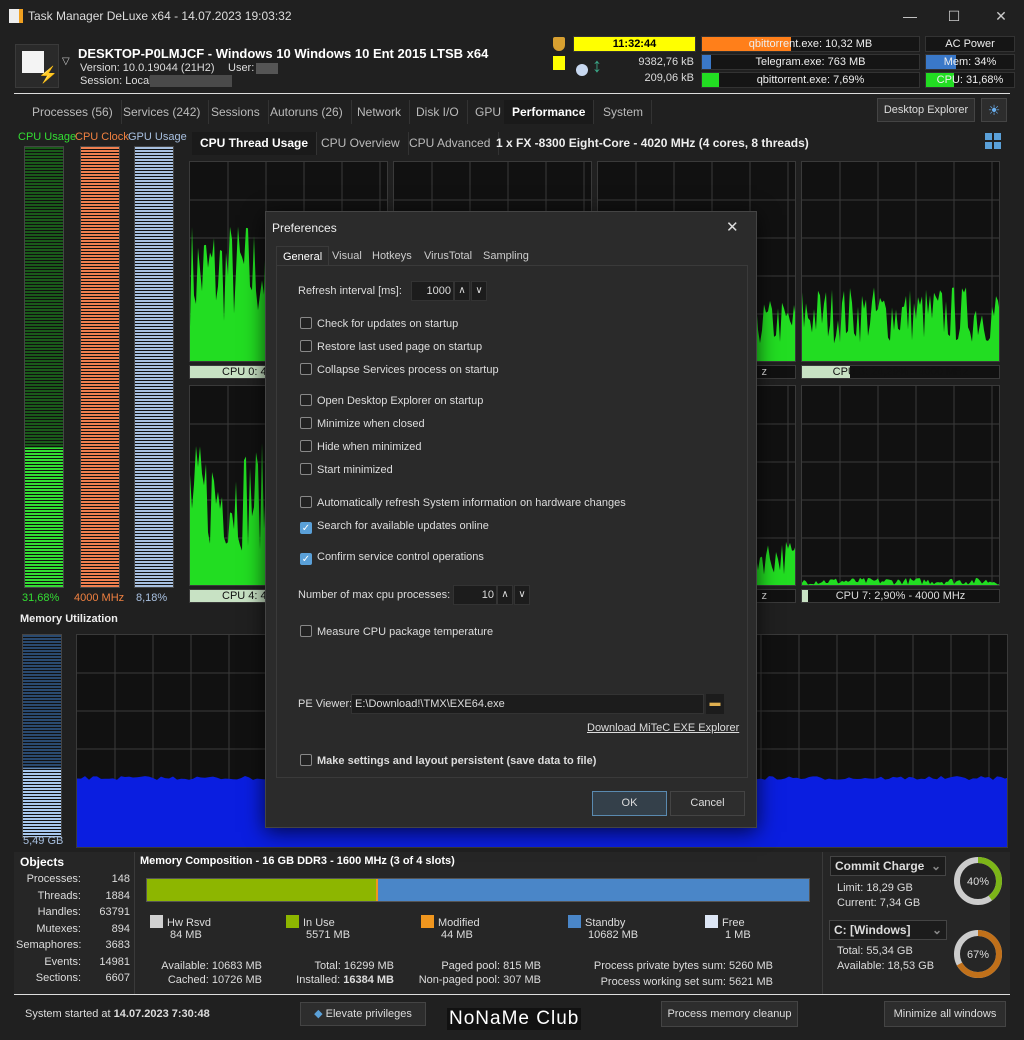  Describe the element at coordinates (432, 291) in the screenshot. I see `refresh-interval-input: 1000` at that location.